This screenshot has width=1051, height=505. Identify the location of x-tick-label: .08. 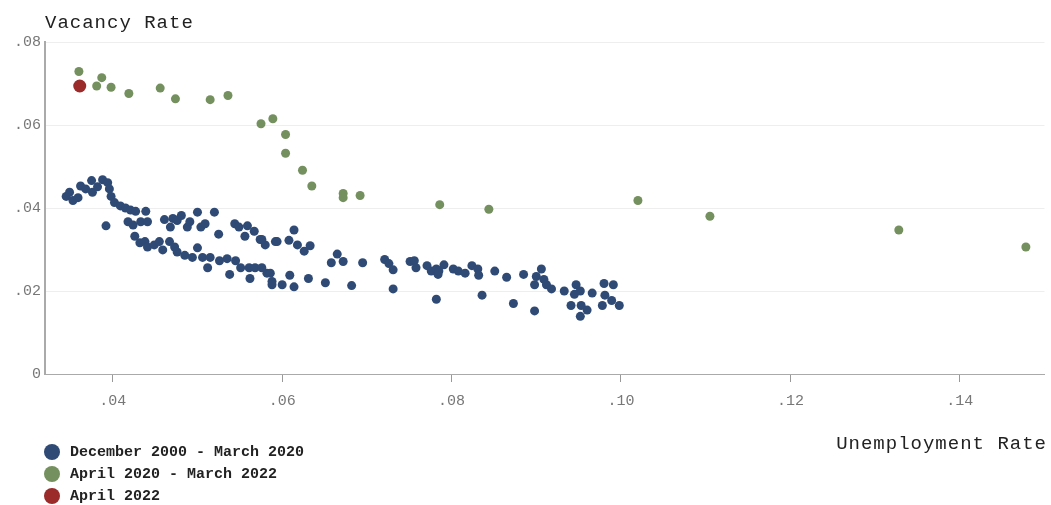
(452, 401).